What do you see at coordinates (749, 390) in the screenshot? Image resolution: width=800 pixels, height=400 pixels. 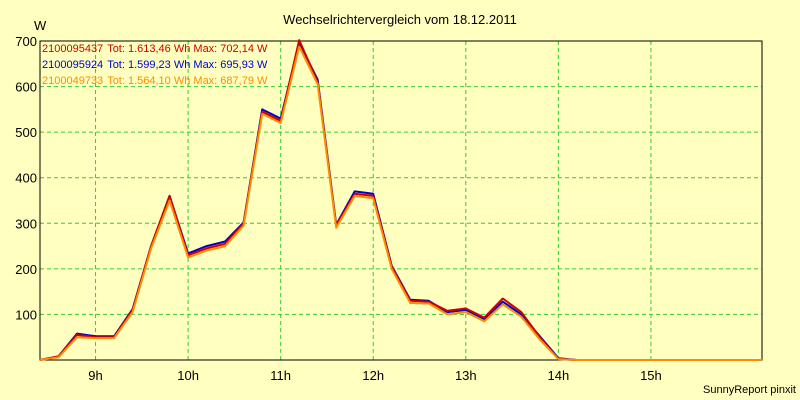 I see `footer-credit: SunnyReport pinxit` at bounding box center [749, 390].